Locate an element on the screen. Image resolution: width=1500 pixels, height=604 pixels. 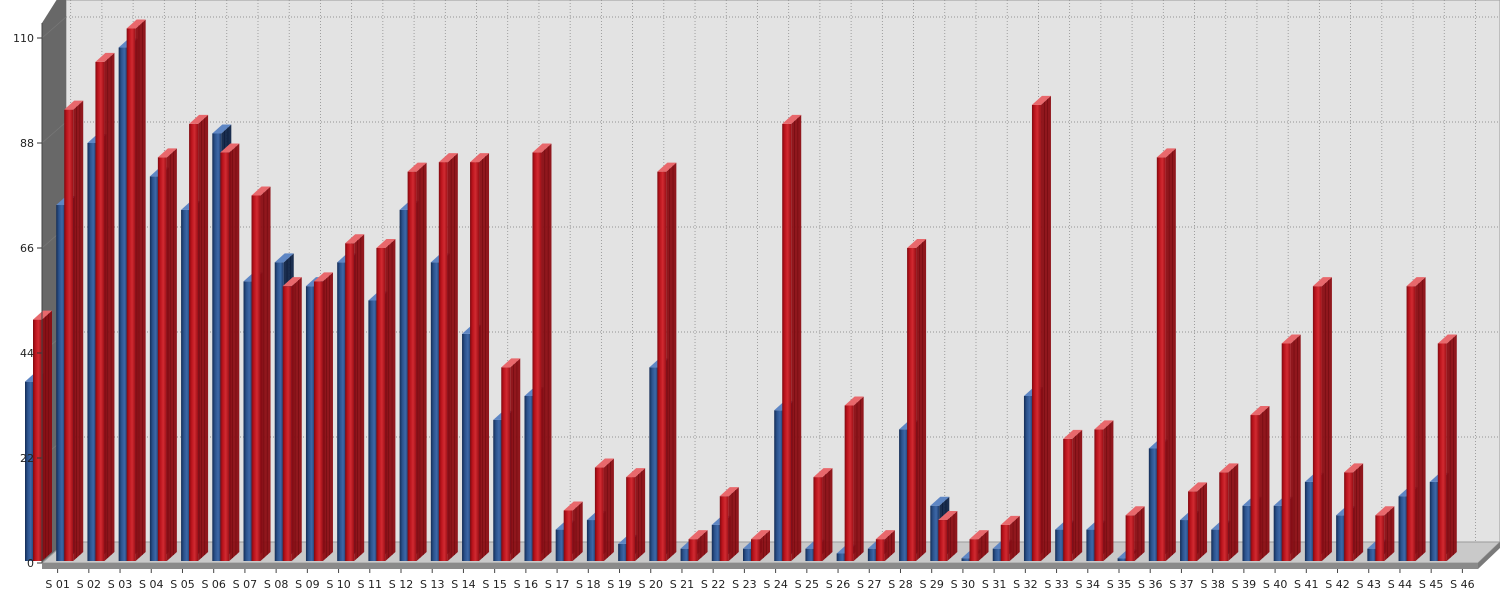
x-axis-tick-label: S 04 is located at coordinates (151, 584).